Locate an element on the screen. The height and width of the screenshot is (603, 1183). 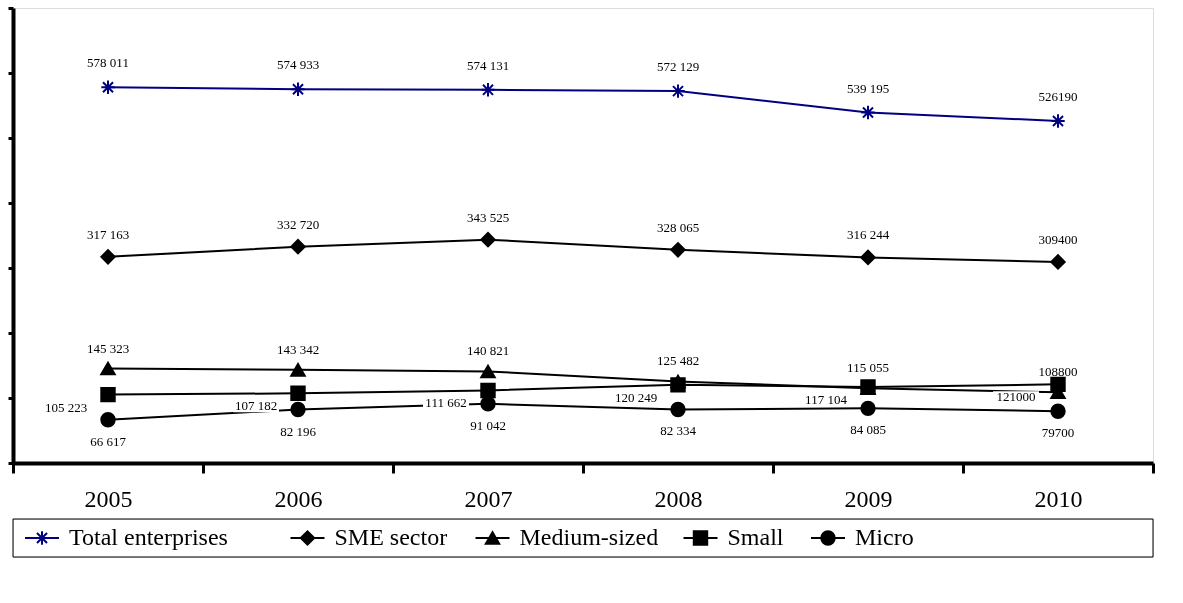
data-label: 526190 is located at coordinates (1058, 96).